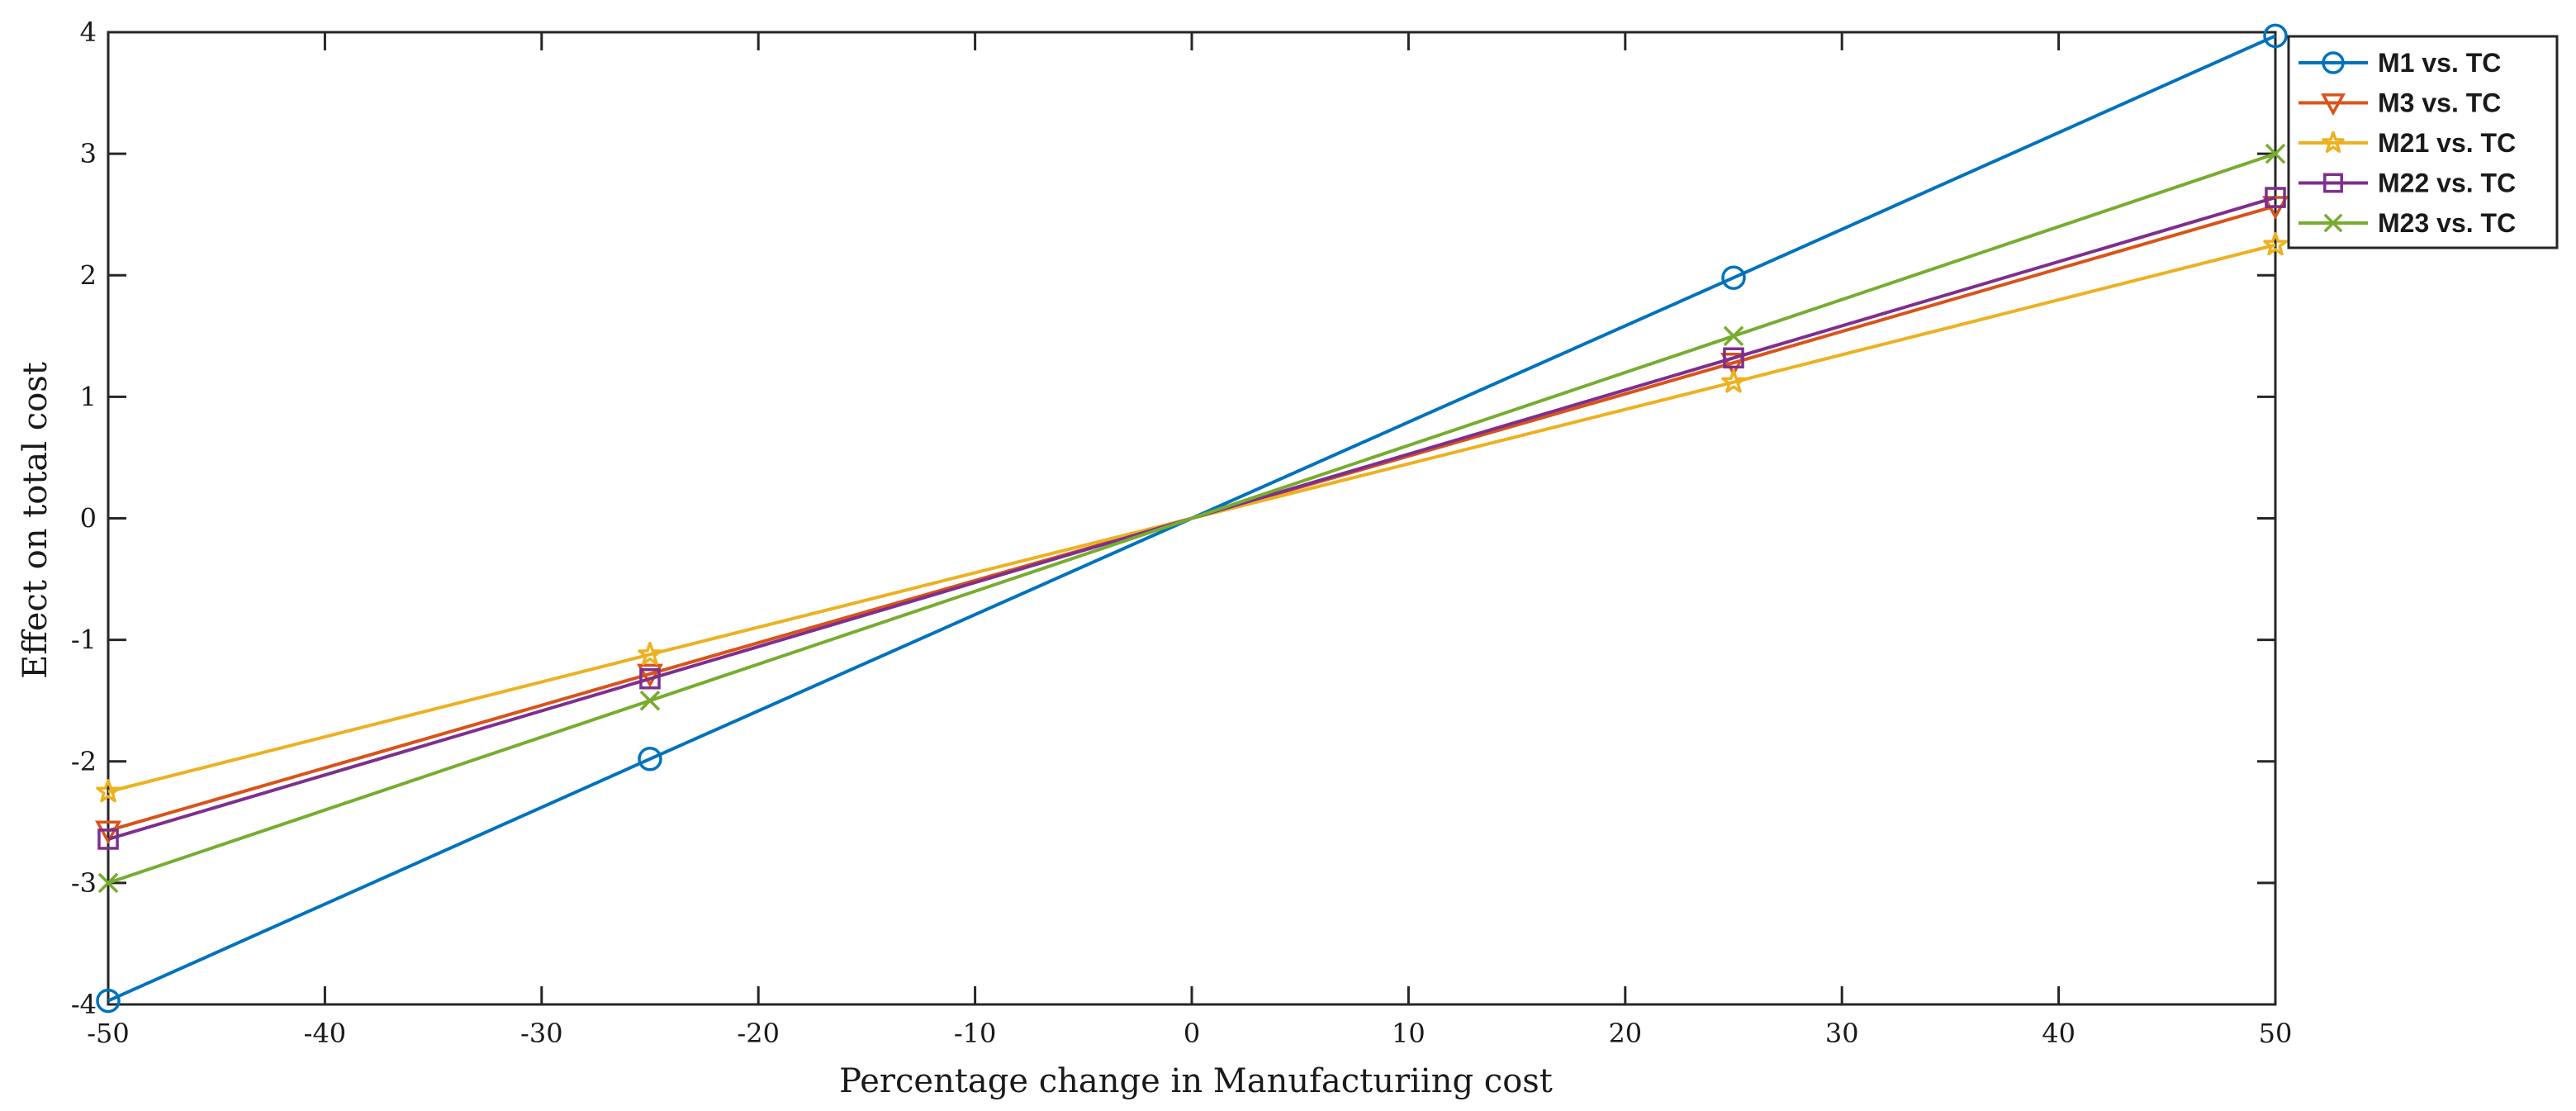 Image resolution: width=2576 pixels, height=1111 pixels. What do you see at coordinates (2276, 1033) in the screenshot?
I see `x-tick-label: 50` at bounding box center [2276, 1033].